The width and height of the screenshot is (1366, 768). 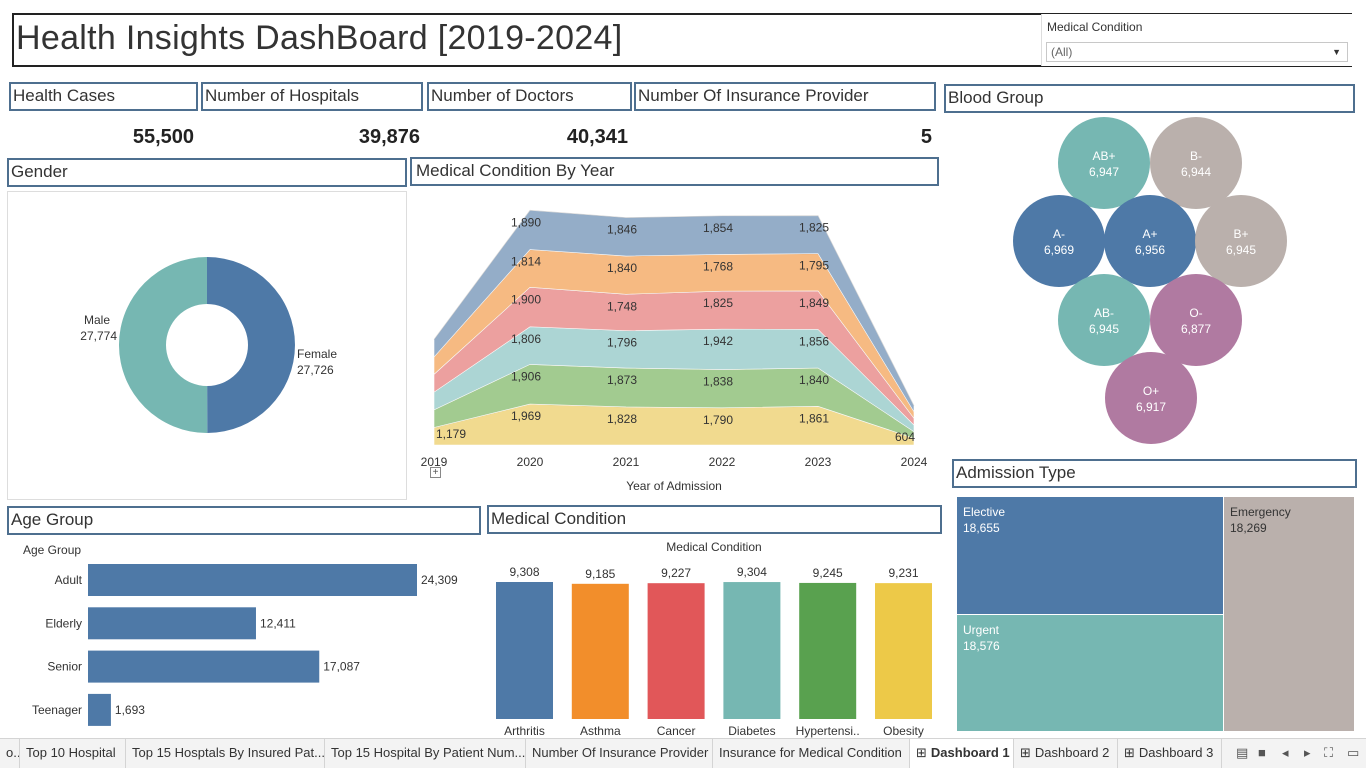 What do you see at coordinates (1176, 752) in the screenshot?
I see `sheet-tab-label: Dashboard 3` at bounding box center [1176, 752].